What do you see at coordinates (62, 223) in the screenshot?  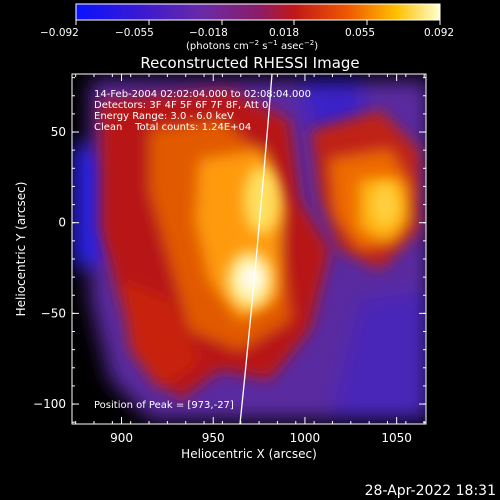 I see `y-tick-label: 0` at bounding box center [62, 223].